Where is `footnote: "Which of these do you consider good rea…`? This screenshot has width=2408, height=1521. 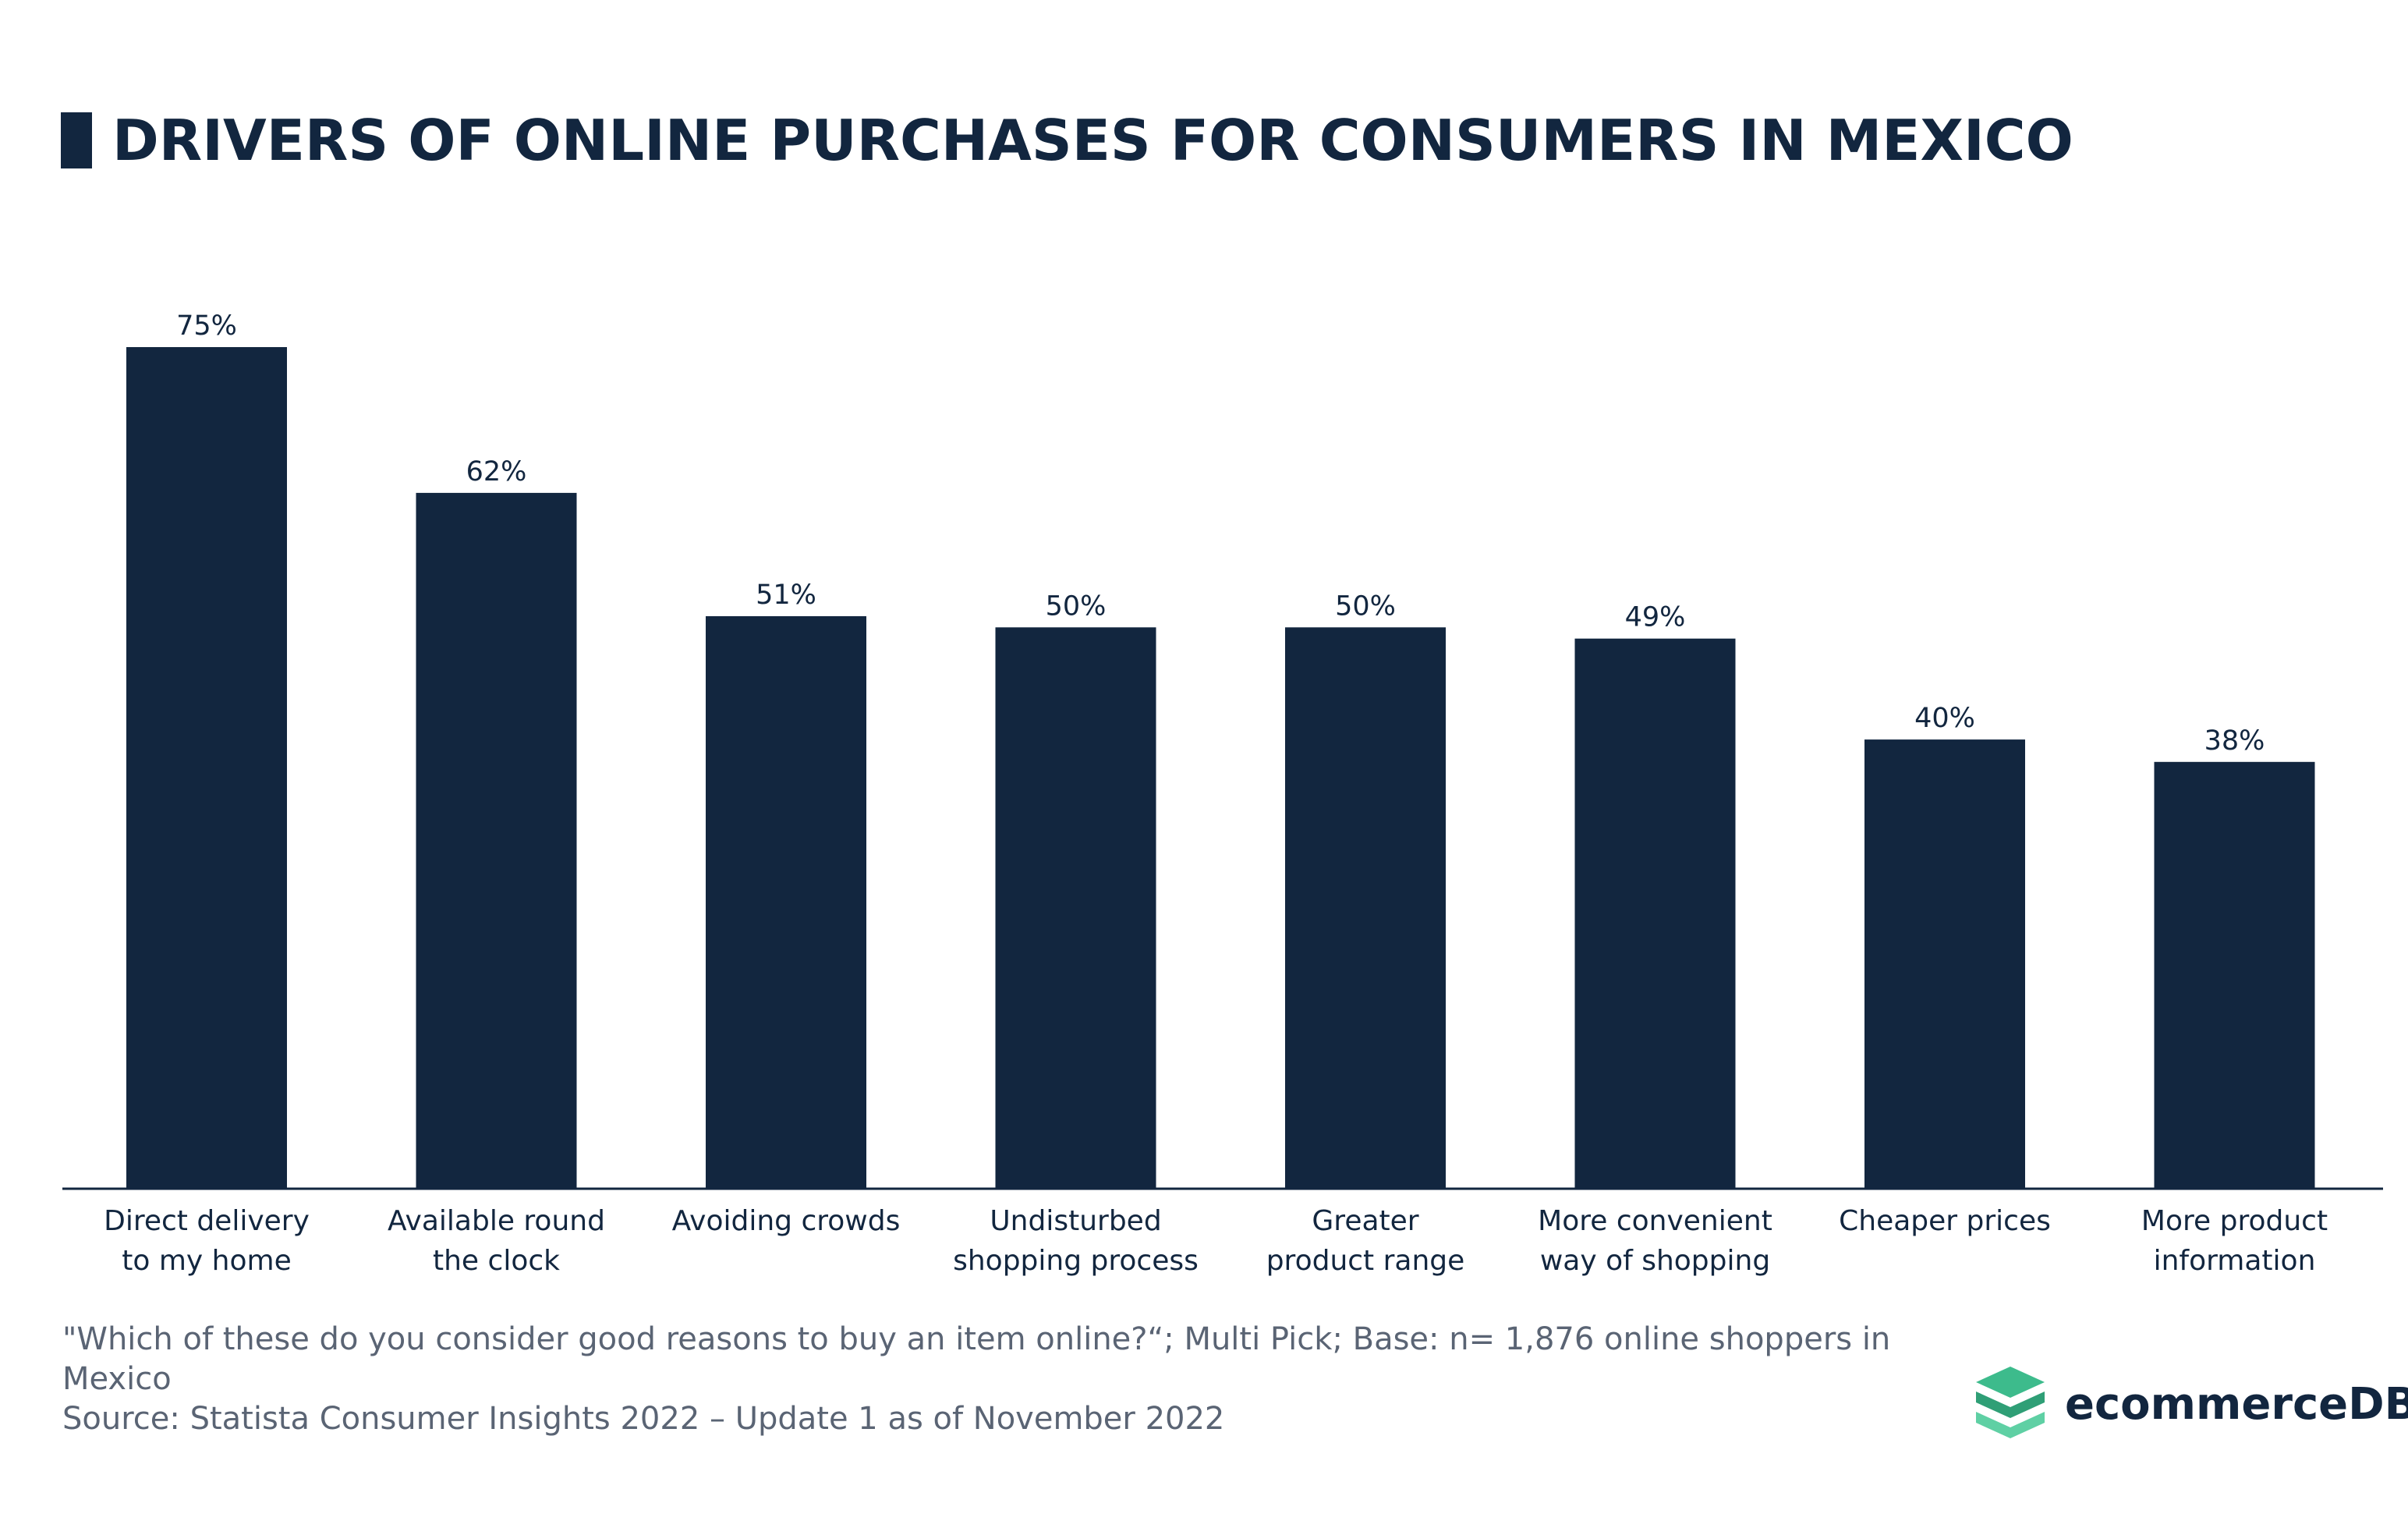 footnote: "Which of these do you consider good rea… is located at coordinates (990, 1379).